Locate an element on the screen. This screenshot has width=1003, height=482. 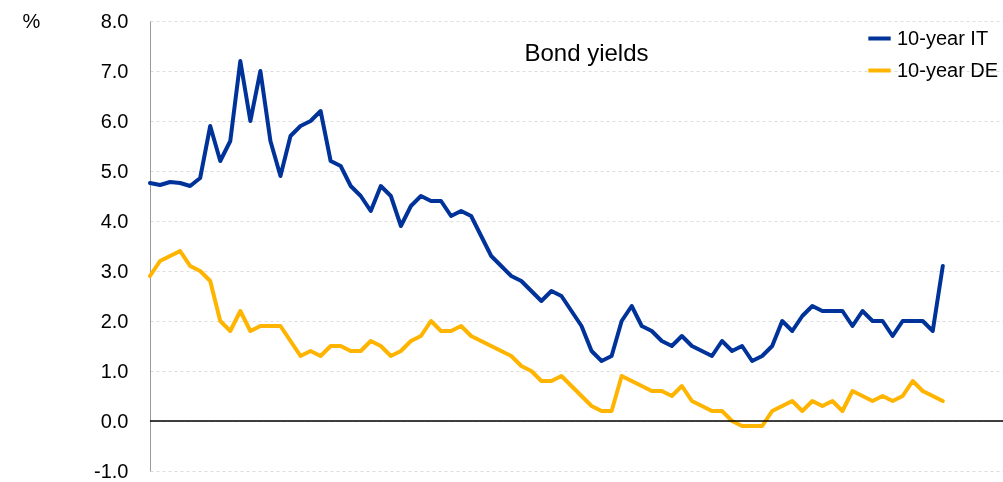
y-tick-label: 7.0 is located at coordinates (114, 70).